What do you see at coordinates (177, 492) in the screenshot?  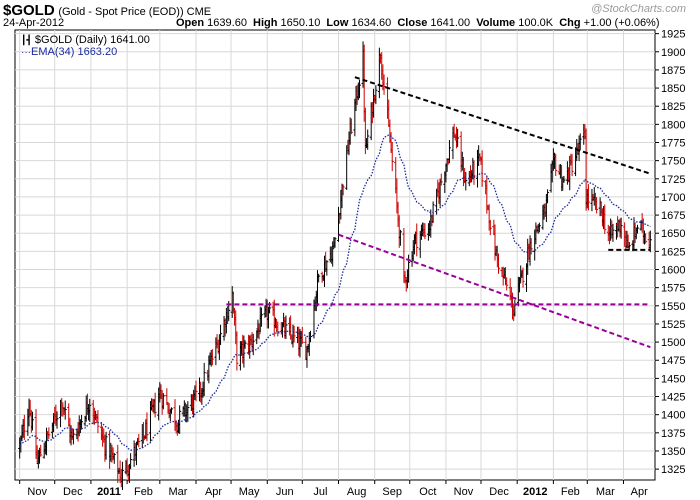 I see `x-tick-label: Mar` at bounding box center [177, 492].